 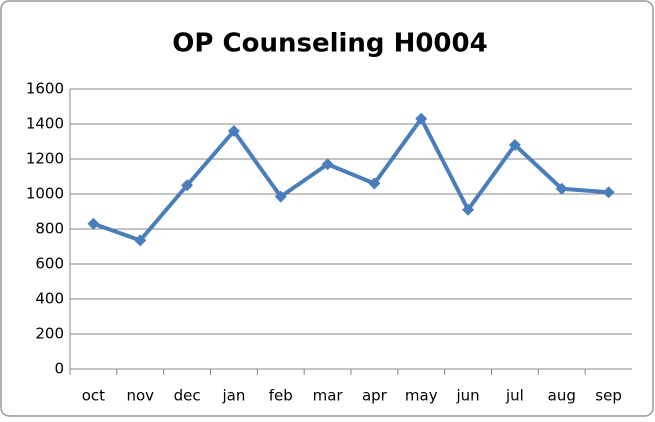 What do you see at coordinates (49, 264) in the screenshot?
I see `y-tick-label: 600` at bounding box center [49, 264].